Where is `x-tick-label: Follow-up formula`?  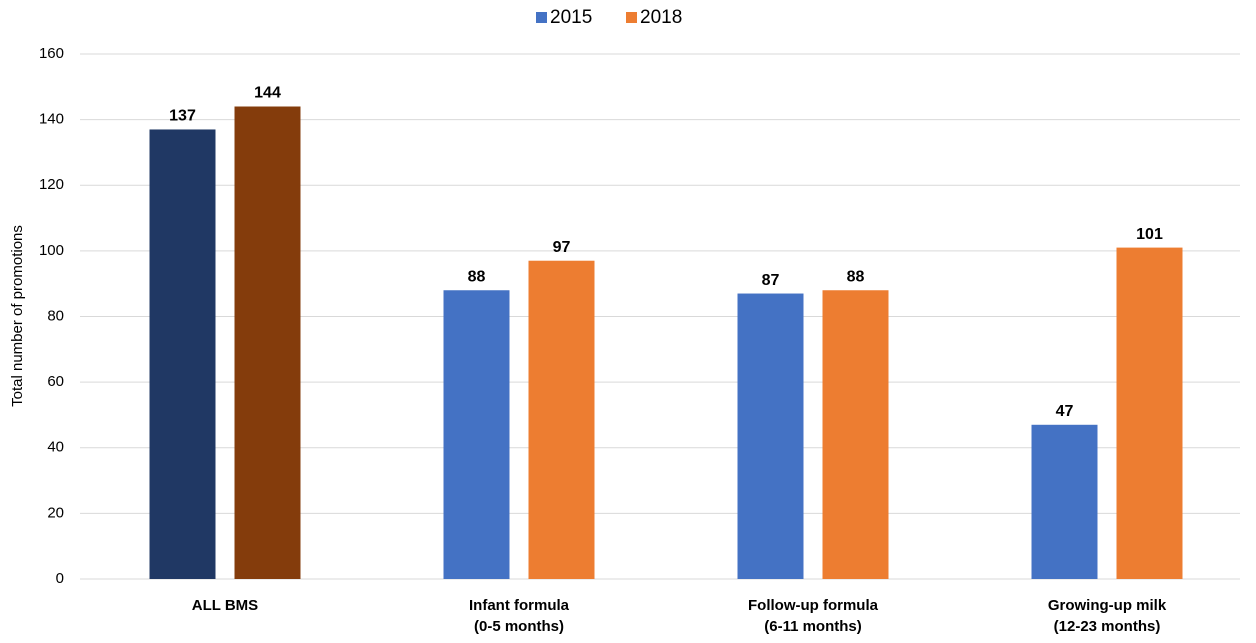
x-tick-label: Follow-up formula is located at coordinates (813, 605).